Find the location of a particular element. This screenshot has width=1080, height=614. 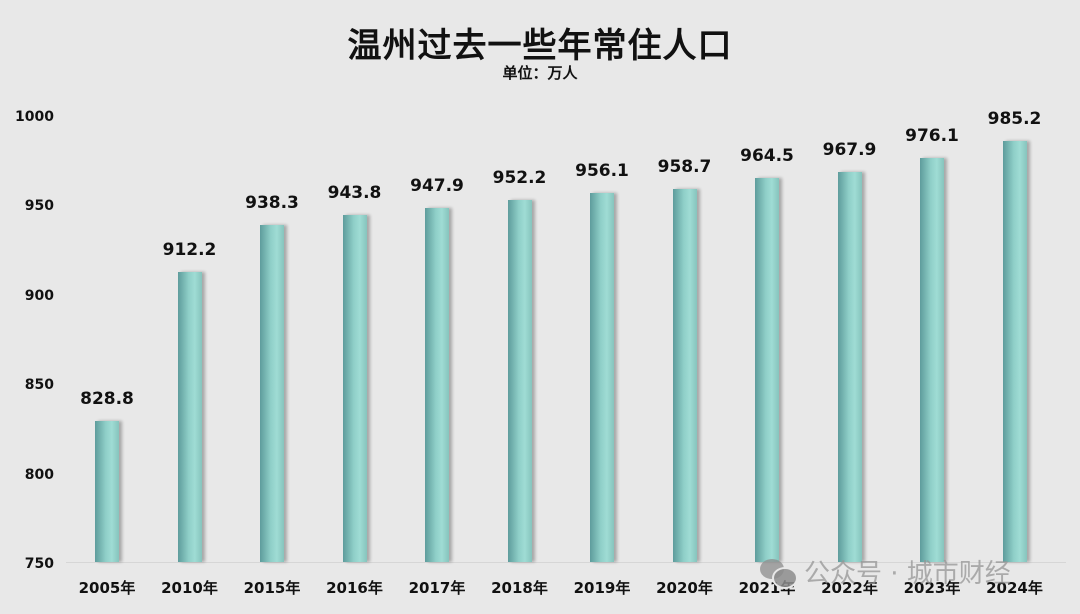

y-tick-label: 900 is located at coordinates (39, 295).